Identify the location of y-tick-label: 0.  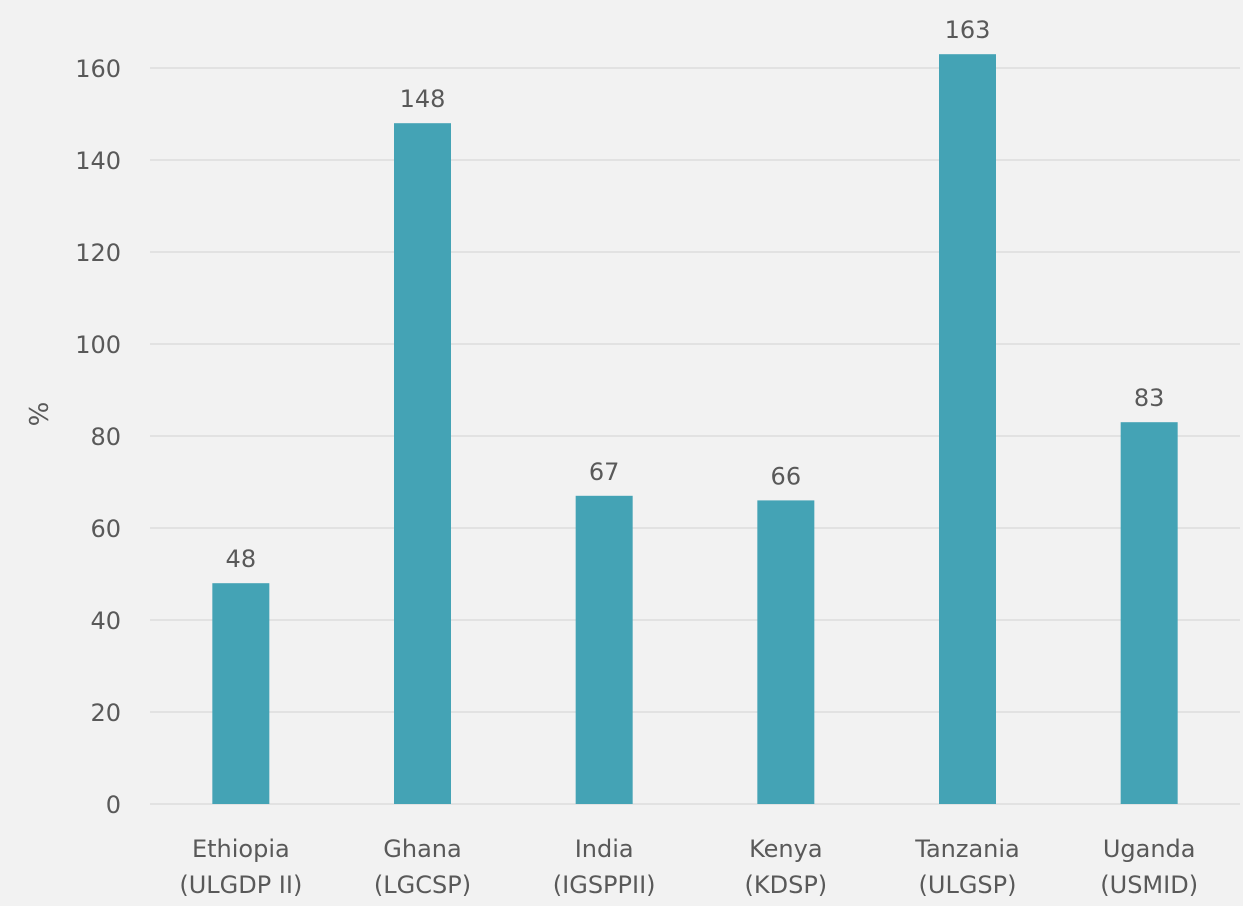
(113, 805).